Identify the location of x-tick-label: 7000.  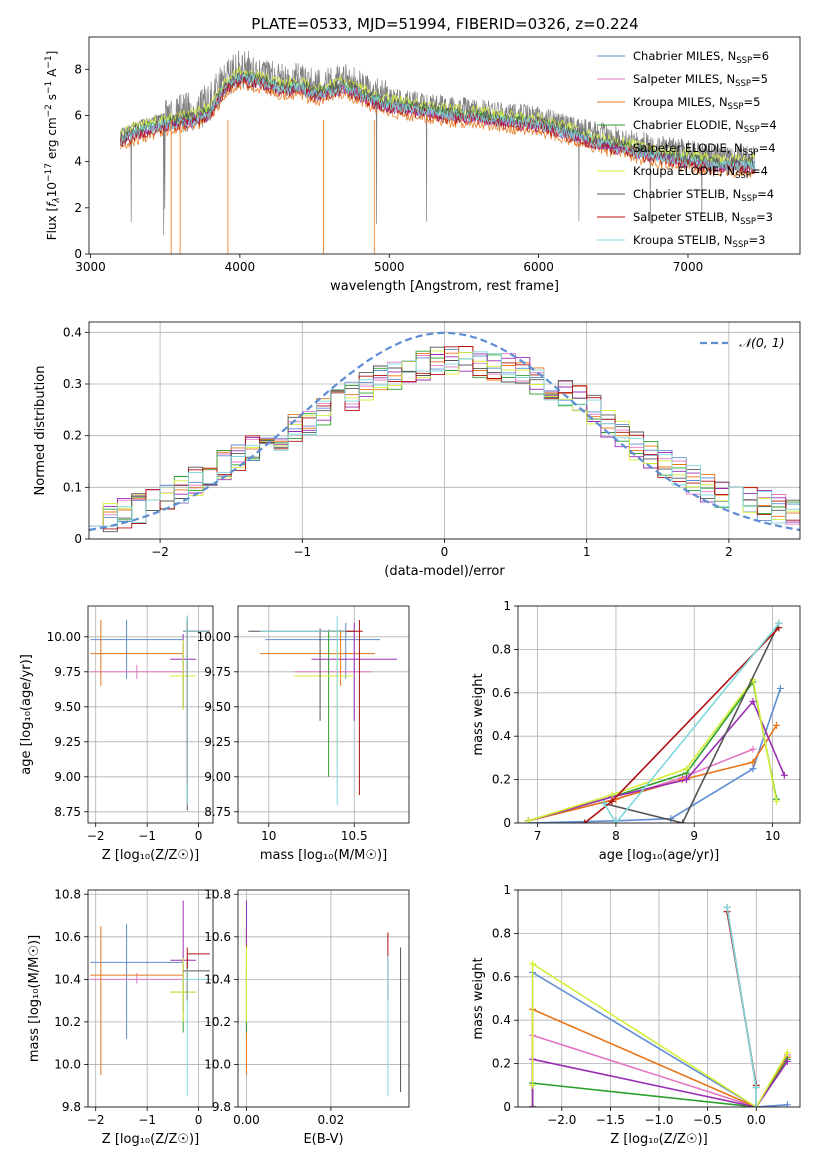
(688, 267).